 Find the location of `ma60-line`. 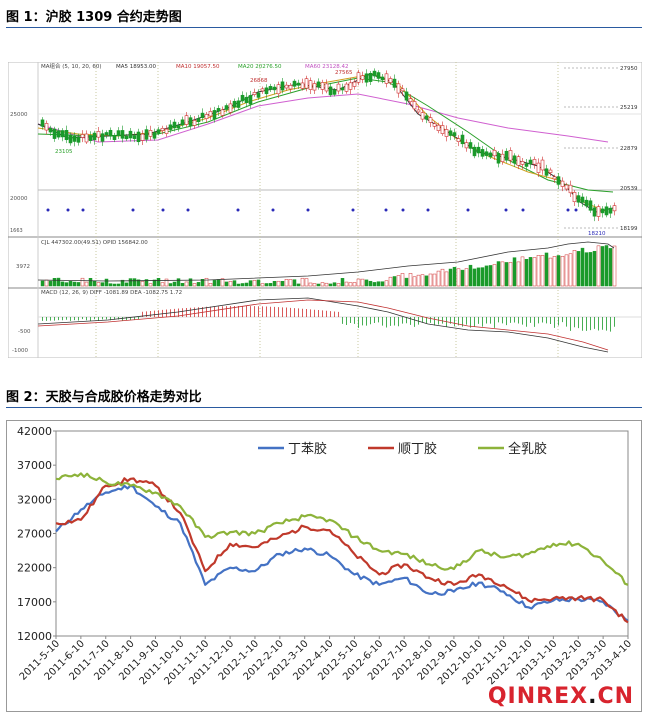

ma60-line is located at coordinates (323, 118).